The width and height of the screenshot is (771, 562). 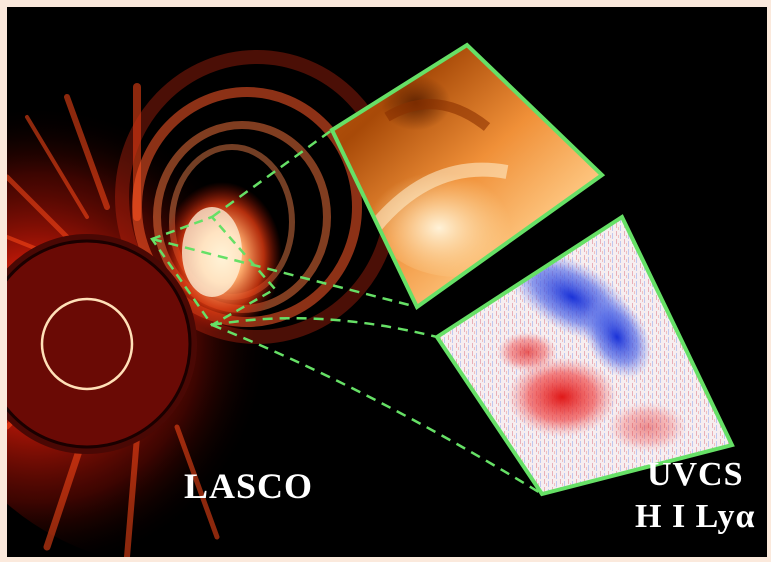 What do you see at coordinates (695, 516) in the screenshot?
I see `uvcs-label-line2: H I Lyα` at bounding box center [695, 516].